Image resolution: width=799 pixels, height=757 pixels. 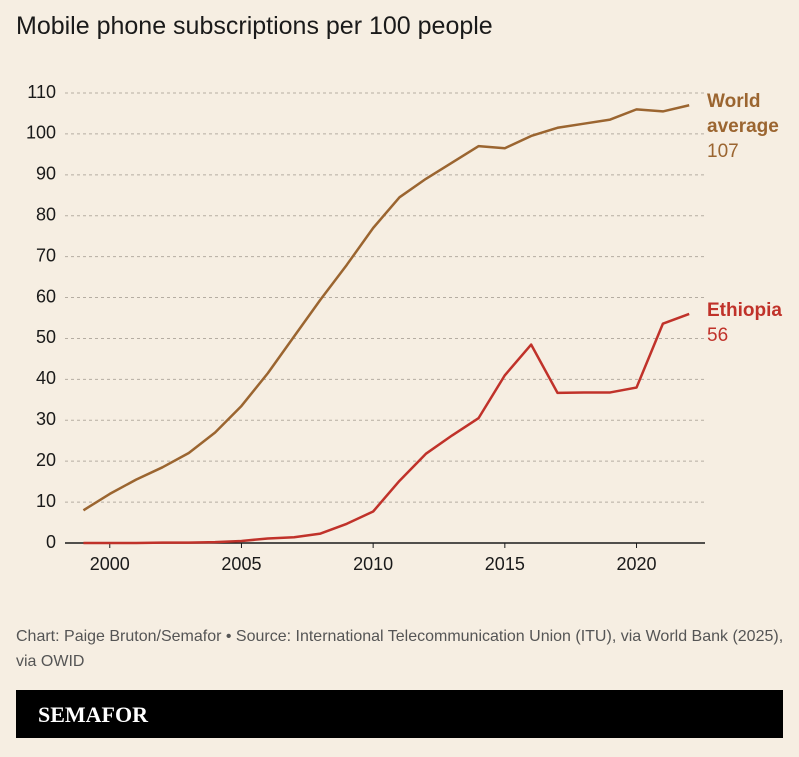 What do you see at coordinates (46, 214) in the screenshot?
I see `y-tick-label: 80` at bounding box center [46, 214].